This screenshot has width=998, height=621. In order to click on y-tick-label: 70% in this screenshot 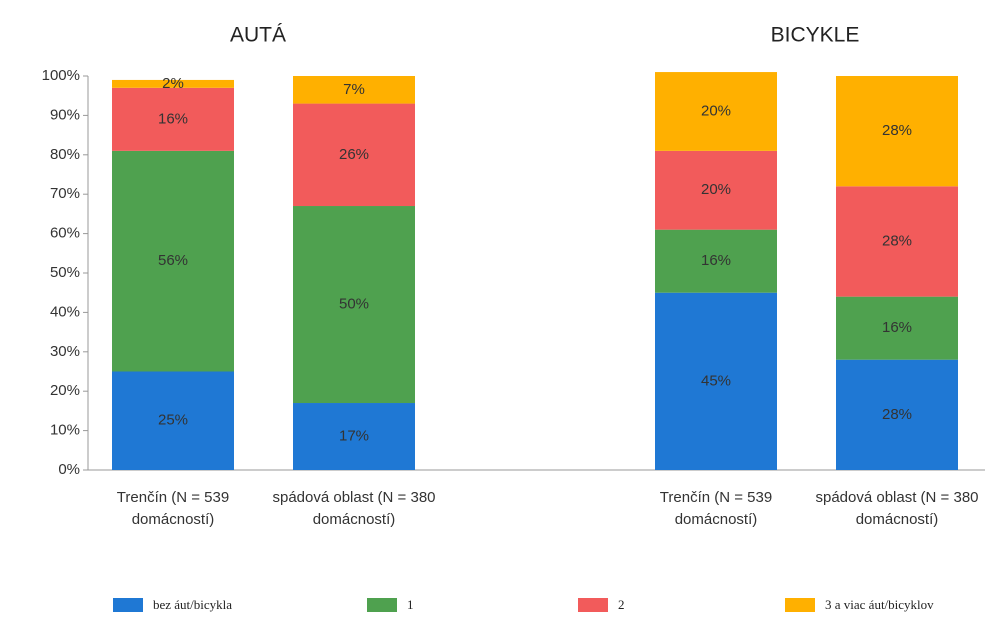, I will do `click(65, 193)`.